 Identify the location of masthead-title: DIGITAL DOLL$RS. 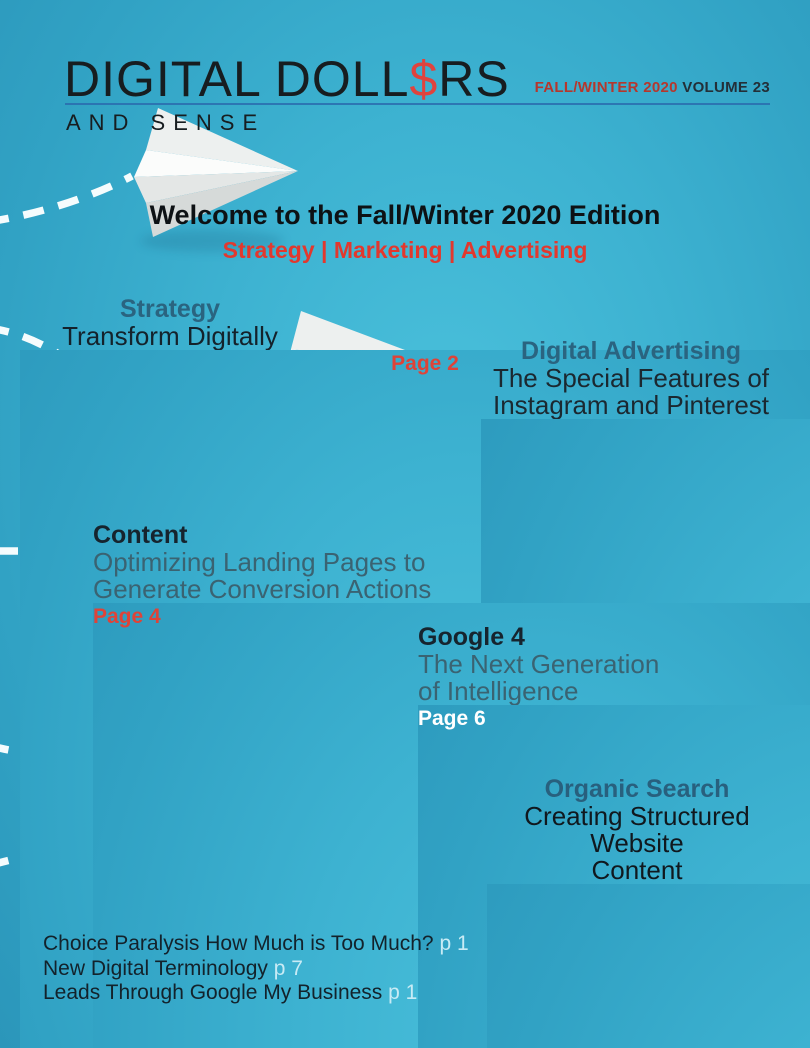
(287, 79).